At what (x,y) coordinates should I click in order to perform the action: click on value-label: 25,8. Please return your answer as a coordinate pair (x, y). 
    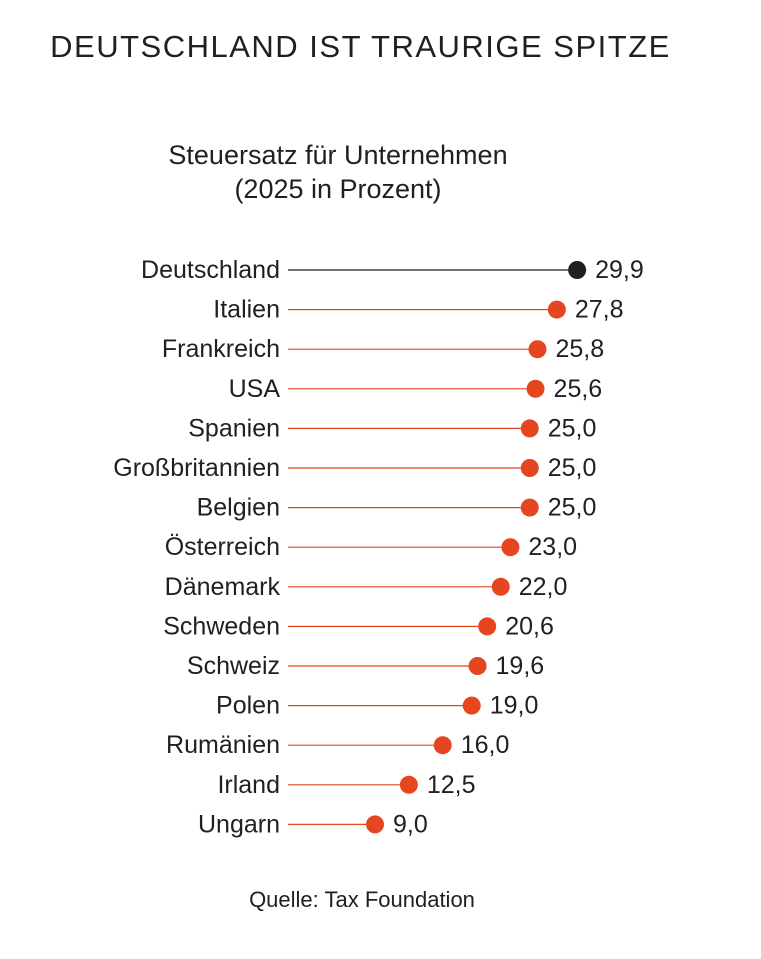
    Looking at the image, I should click on (579, 349).